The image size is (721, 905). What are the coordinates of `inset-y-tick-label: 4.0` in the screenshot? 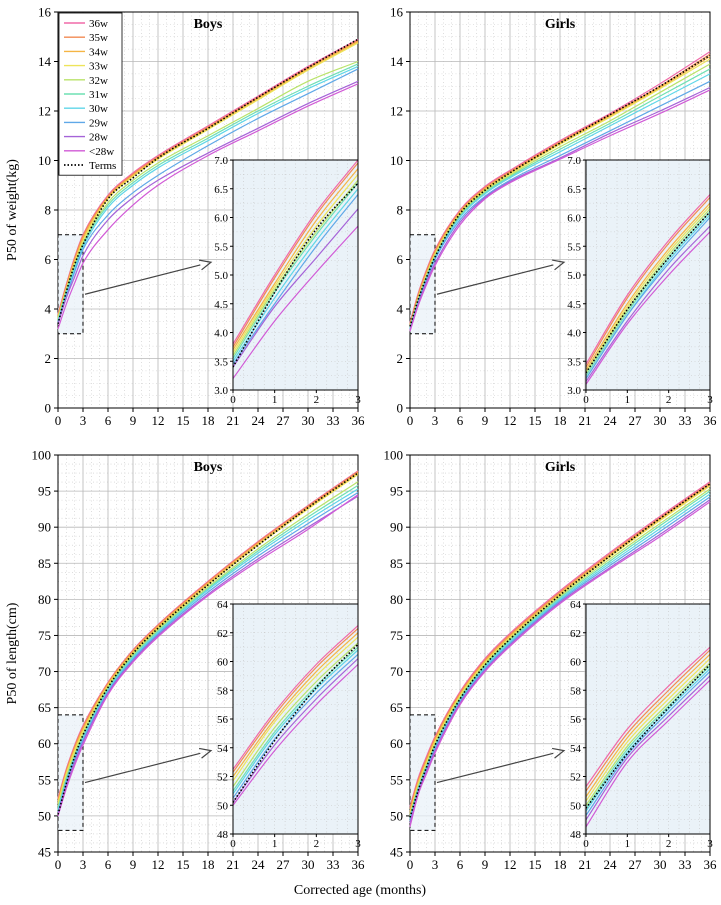 It's located at (574, 334).